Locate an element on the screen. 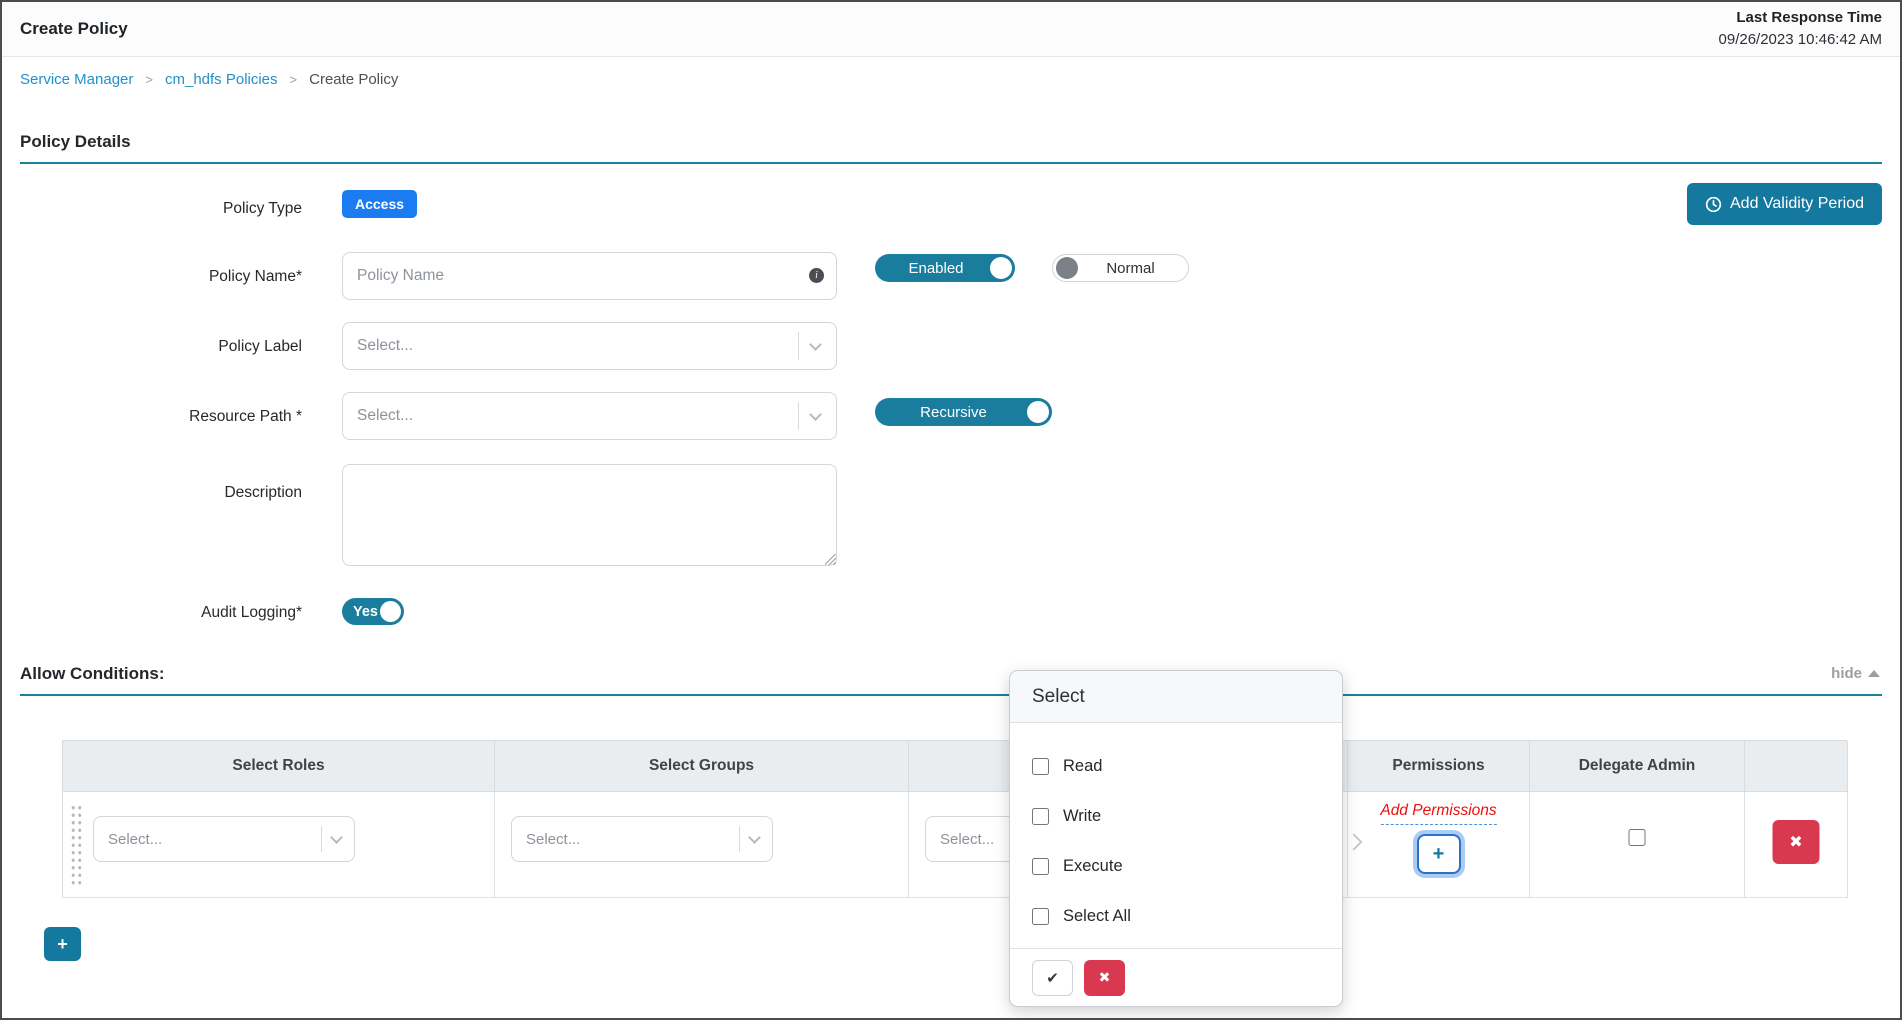  enabled-toggle-label: Enabled is located at coordinates (936, 268).